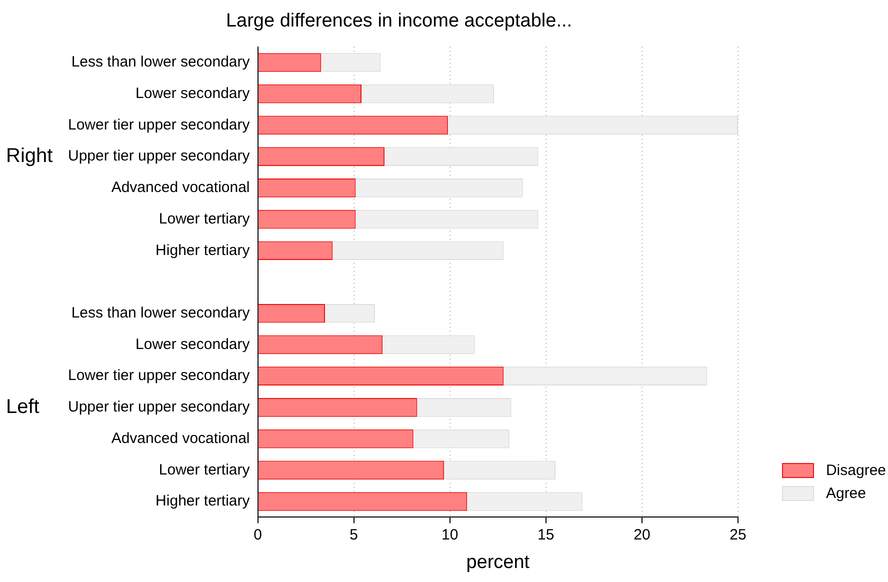 The image size is (888, 582). What do you see at coordinates (498, 562) in the screenshot?
I see `x-axis-title: percent` at bounding box center [498, 562].